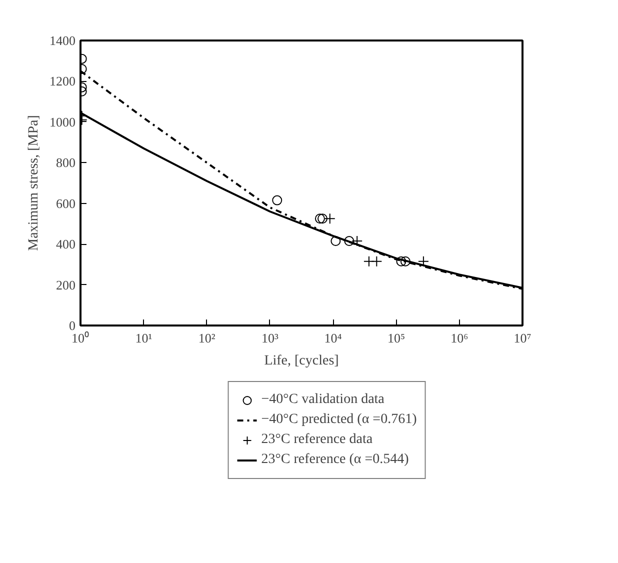 The width and height of the screenshot is (618, 563). What do you see at coordinates (207, 338) in the screenshot?
I see `x-tick-label: 10²` at bounding box center [207, 338].